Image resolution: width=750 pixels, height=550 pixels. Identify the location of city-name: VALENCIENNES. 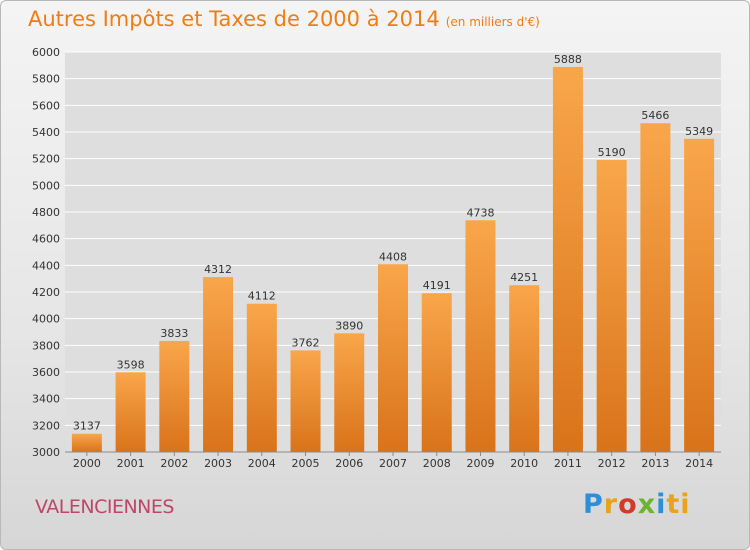
(104, 507).